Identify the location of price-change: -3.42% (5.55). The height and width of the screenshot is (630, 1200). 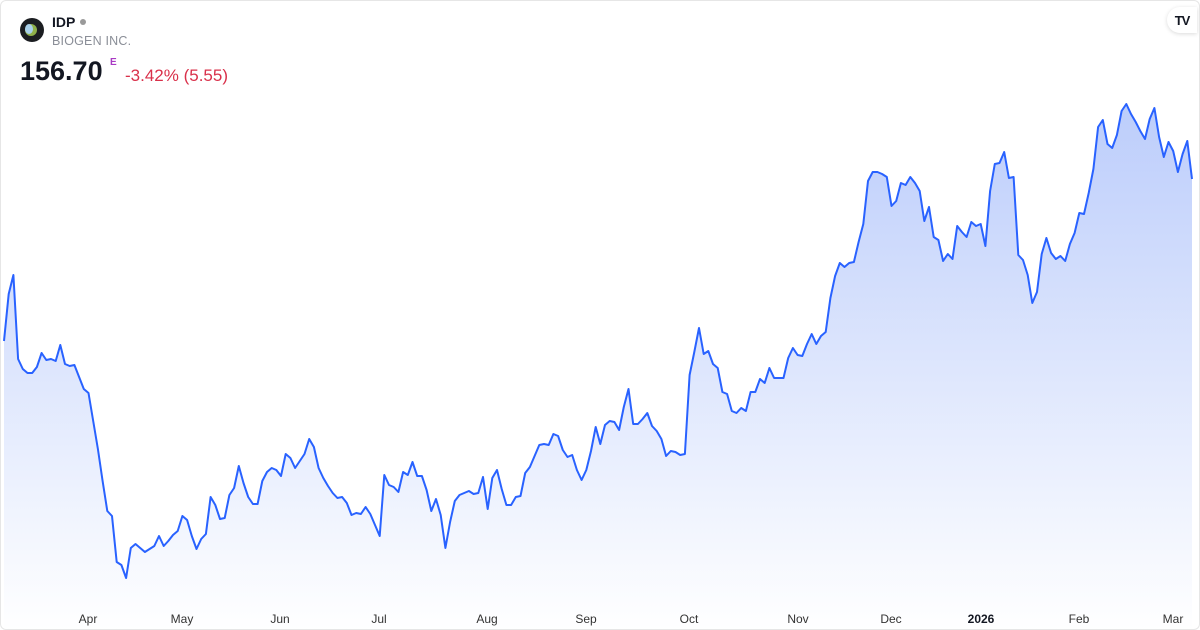
(176, 75).